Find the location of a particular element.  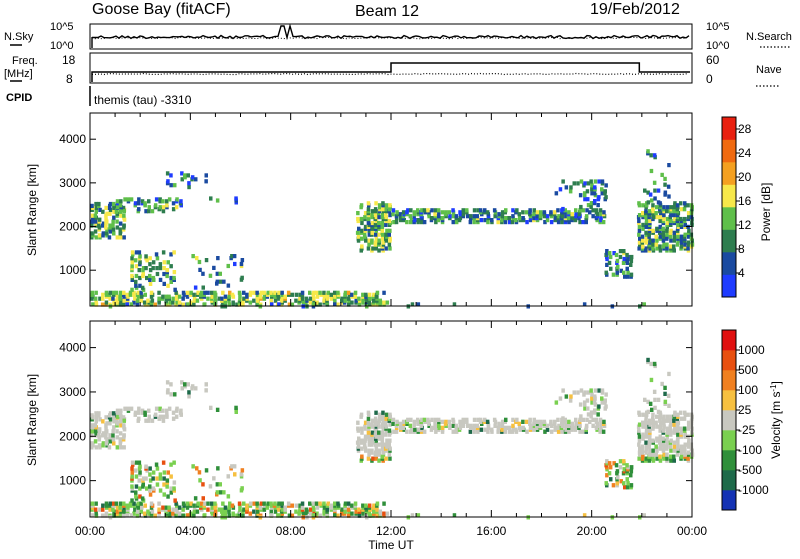

nsky-label: N.Sky is located at coordinates (19, 37).